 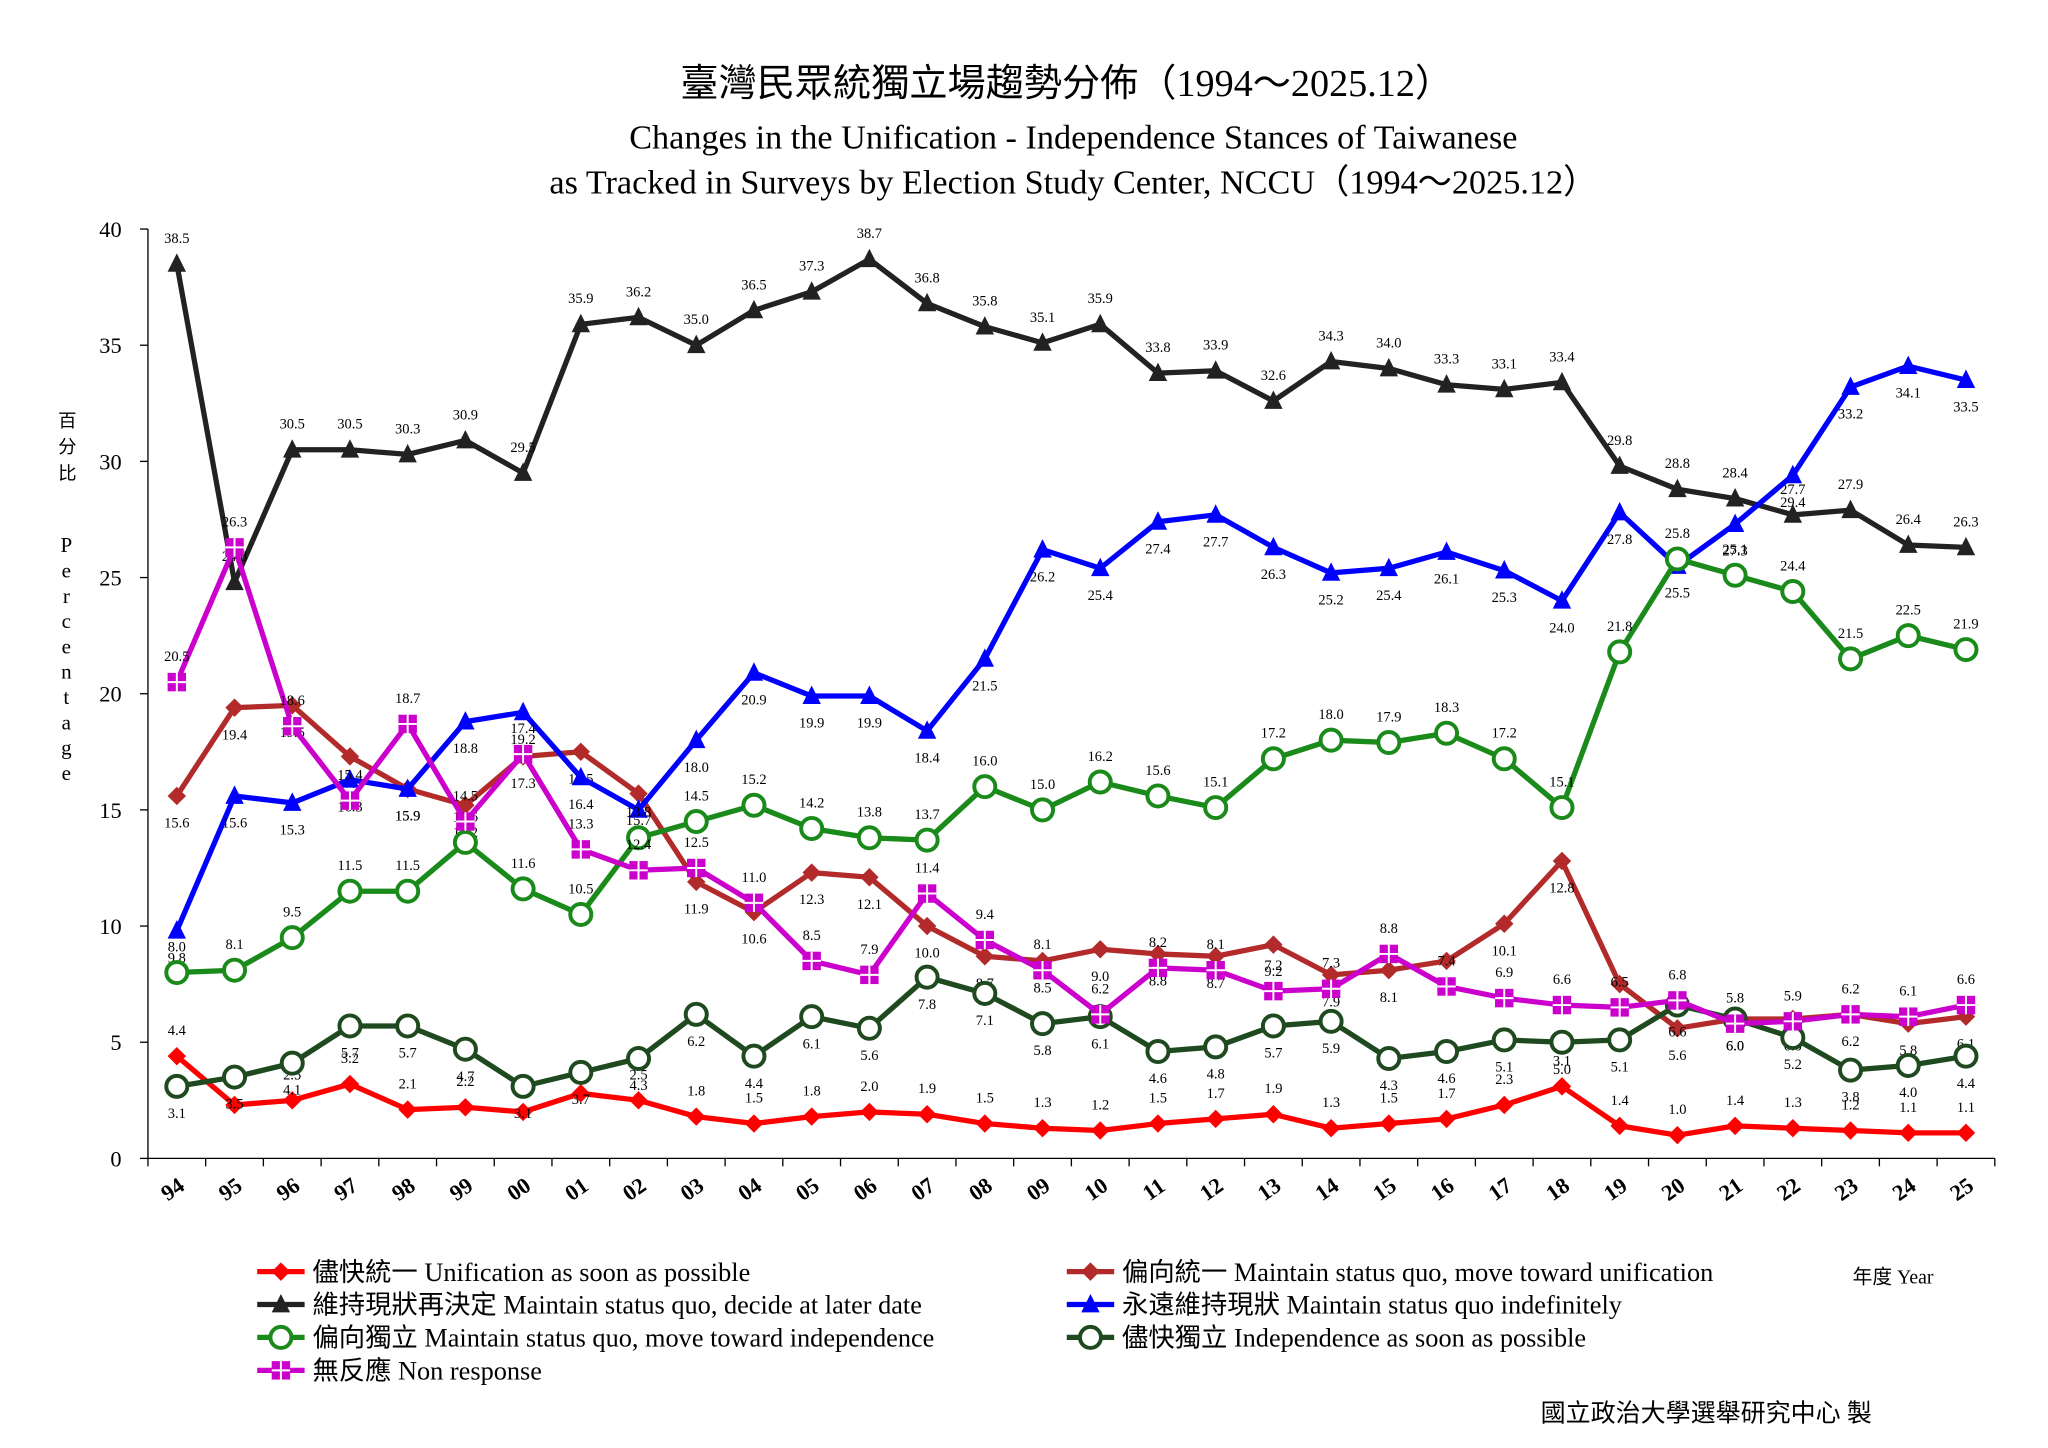 What do you see at coordinates (926, 954) in the screenshot?
I see `data-label: 10.0` at bounding box center [926, 954].